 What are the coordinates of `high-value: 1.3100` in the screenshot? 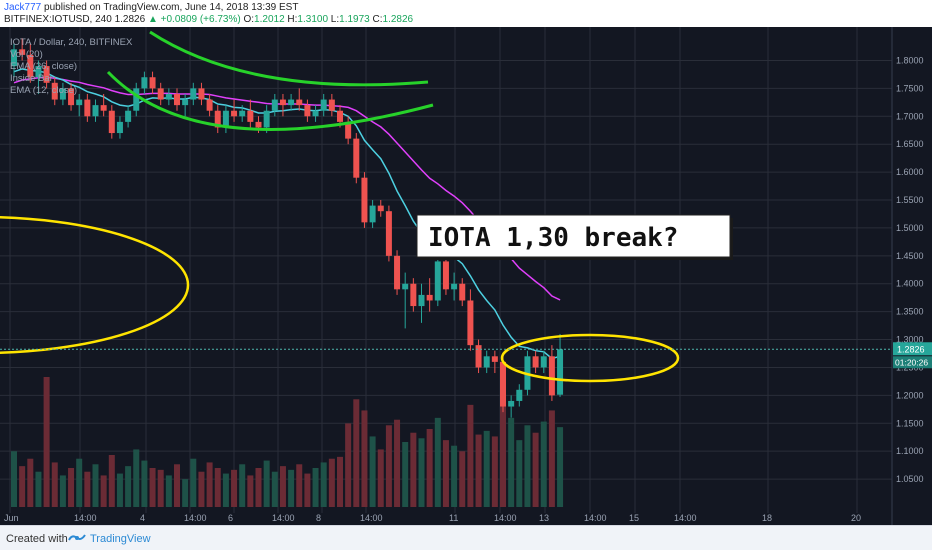 It's located at (313, 19).